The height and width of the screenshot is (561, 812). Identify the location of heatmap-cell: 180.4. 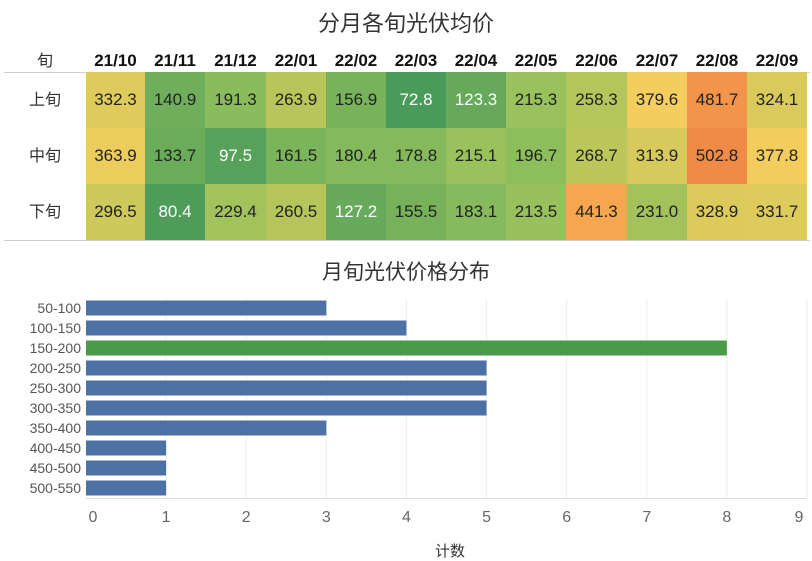
(356, 156).